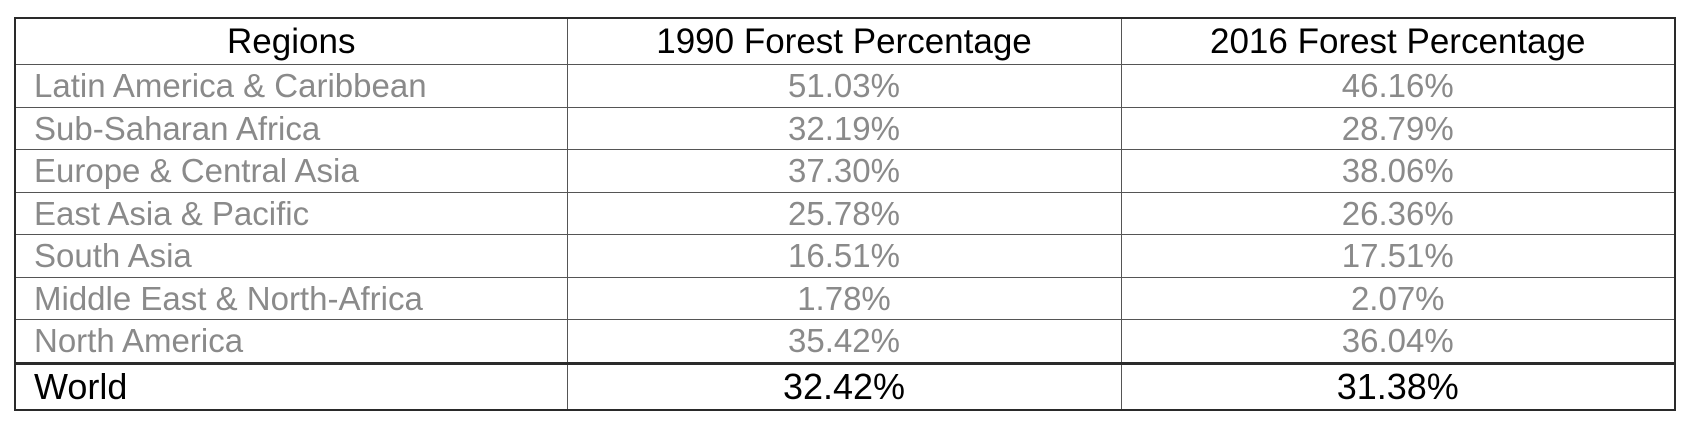  I want to click on value-1990-cell: 32.19%, so click(844, 128).